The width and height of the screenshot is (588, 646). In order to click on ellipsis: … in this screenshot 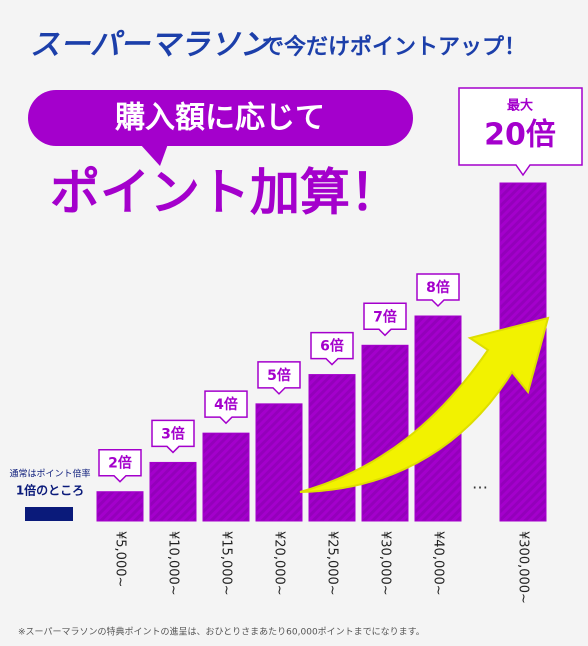, I will do `click(480, 483)`.